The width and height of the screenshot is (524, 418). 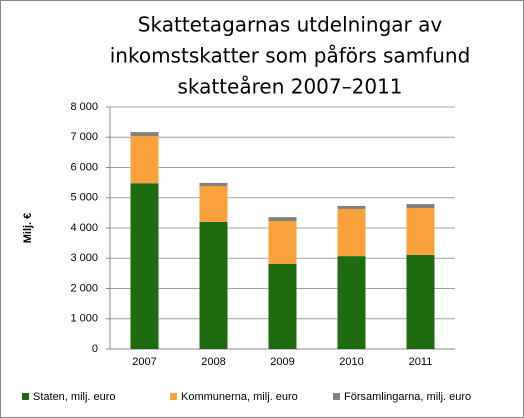 I want to click on y-tick-label: 2 000, so click(x=84, y=288).